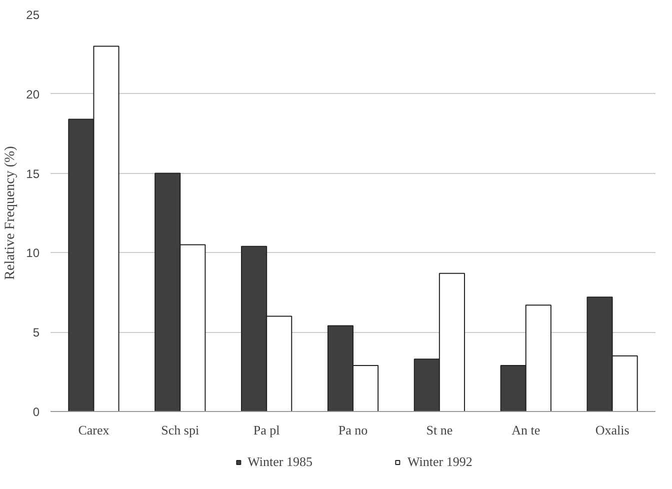  Describe the element at coordinates (10, 213) in the screenshot. I see `y-axis-title: Relative Frequency (%)` at that location.